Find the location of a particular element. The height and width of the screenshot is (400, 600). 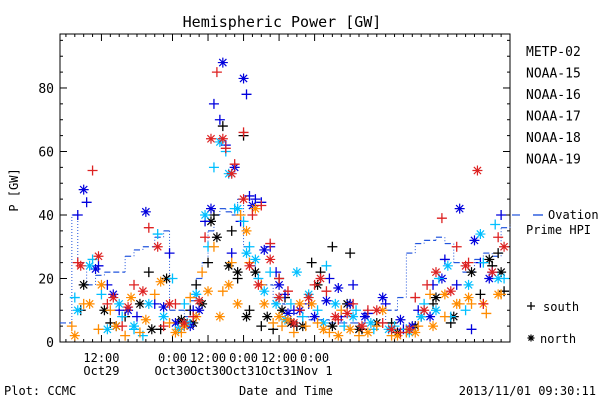

x-tick-label-time: 12:00 is located at coordinates (279, 358).